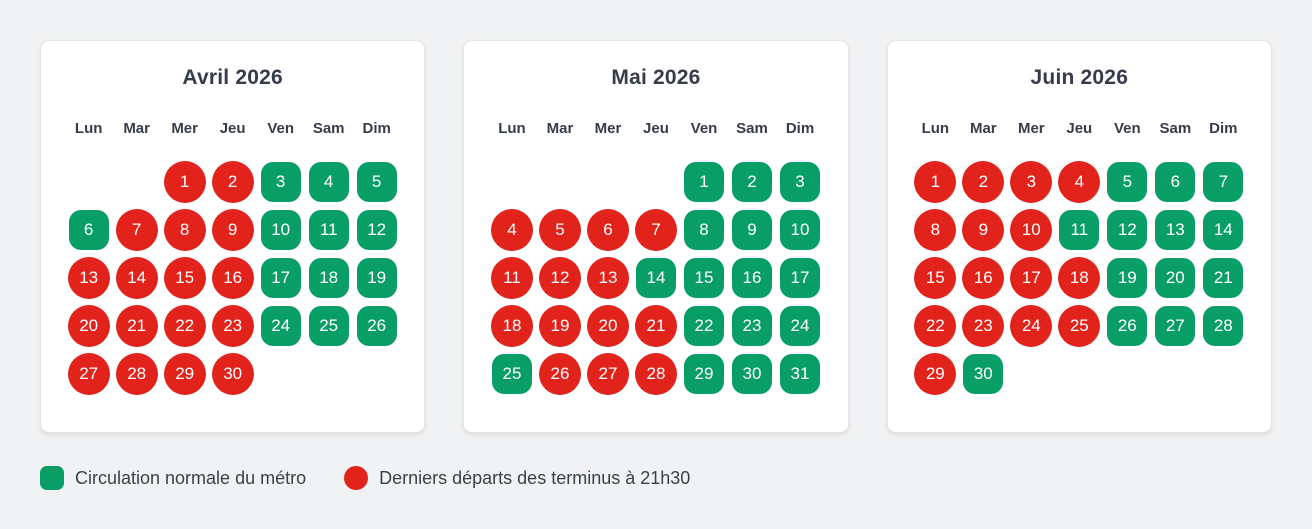 The image size is (1312, 529). What do you see at coordinates (356, 478) in the screenshot?
I see `red-circle-icon` at bounding box center [356, 478].